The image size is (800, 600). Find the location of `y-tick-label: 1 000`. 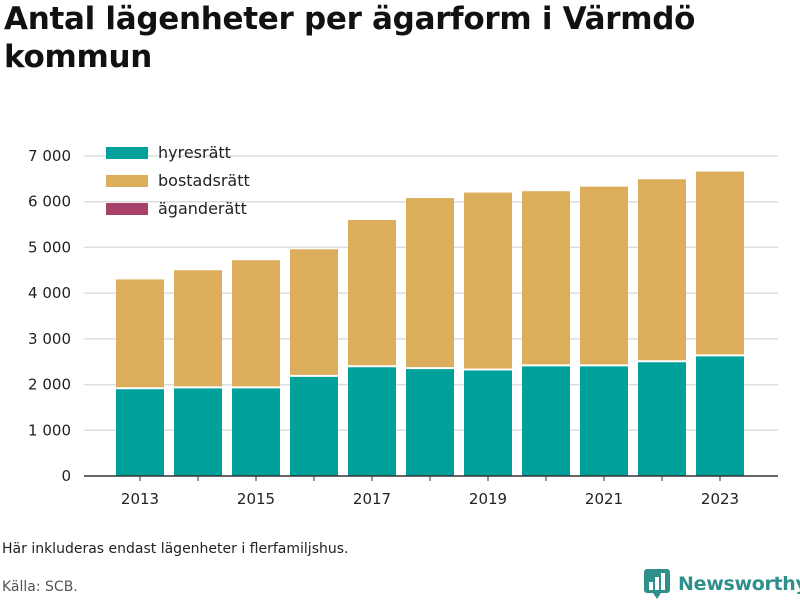

y-tick-label: 1 000 is located at coordinates (49, 430).